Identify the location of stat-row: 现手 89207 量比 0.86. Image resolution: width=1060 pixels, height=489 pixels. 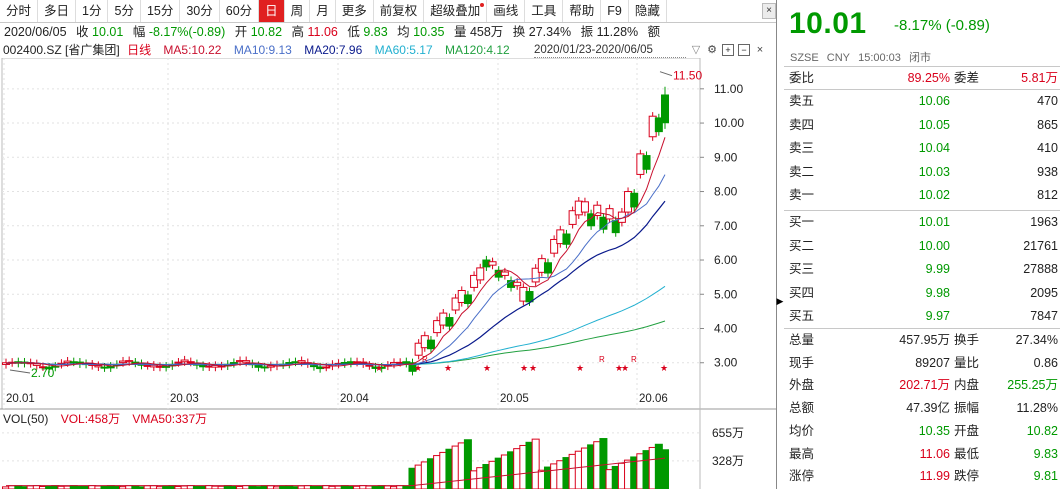
(922, 363).